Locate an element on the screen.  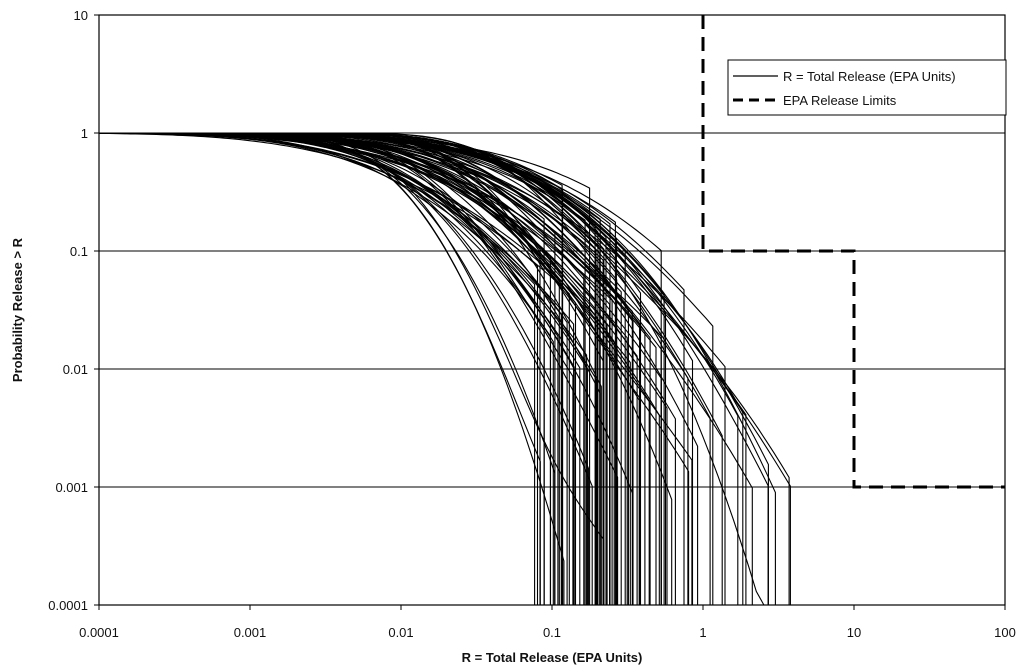
x-tick-label: 0.01 is located at coordinates (400, 632).